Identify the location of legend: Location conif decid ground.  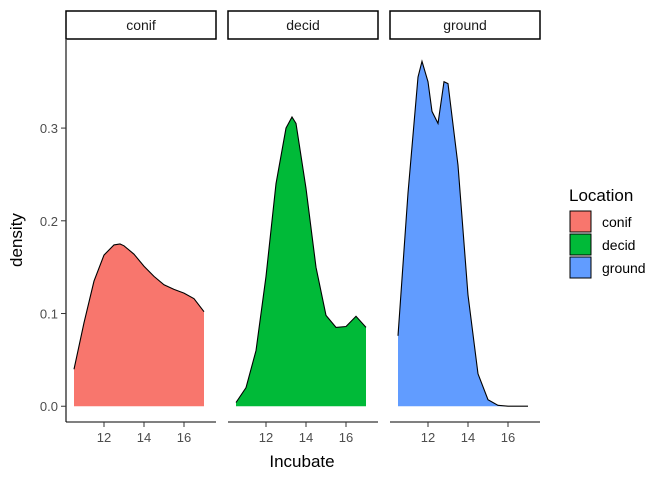
(607, 232).